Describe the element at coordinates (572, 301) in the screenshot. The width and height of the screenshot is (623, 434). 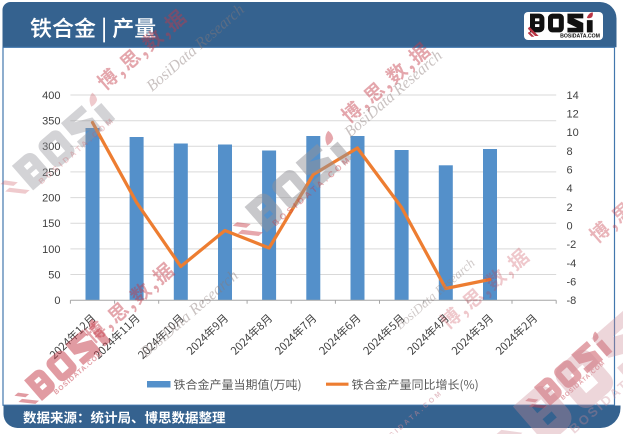
I see `svg-text: -8` at that location.